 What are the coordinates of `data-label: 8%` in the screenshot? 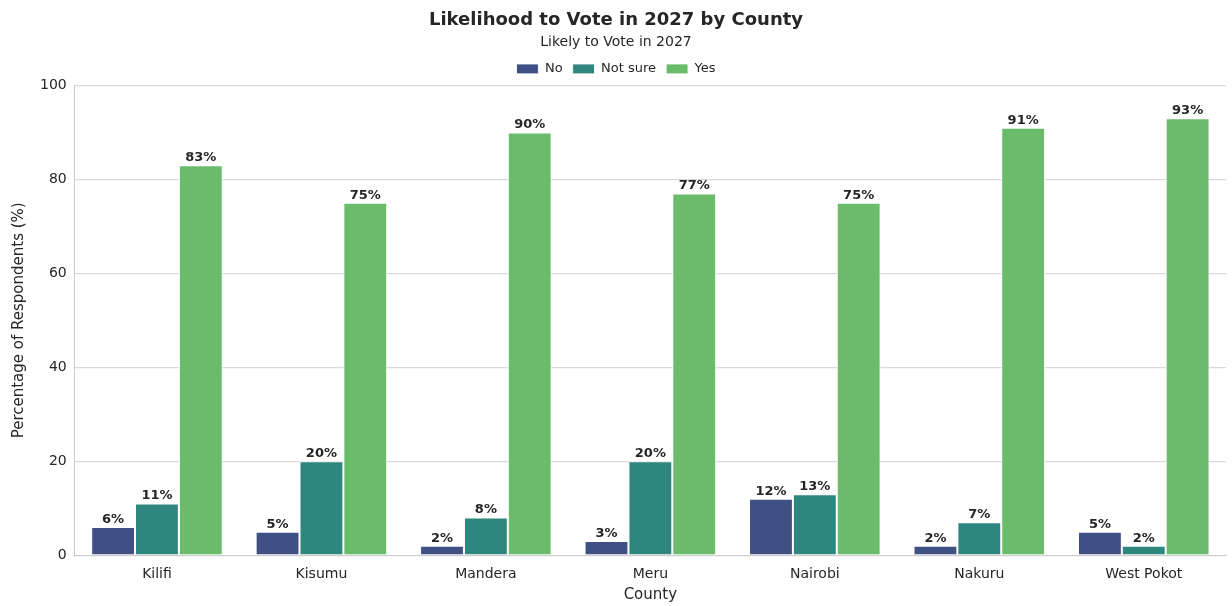 It's located at (485, 509).